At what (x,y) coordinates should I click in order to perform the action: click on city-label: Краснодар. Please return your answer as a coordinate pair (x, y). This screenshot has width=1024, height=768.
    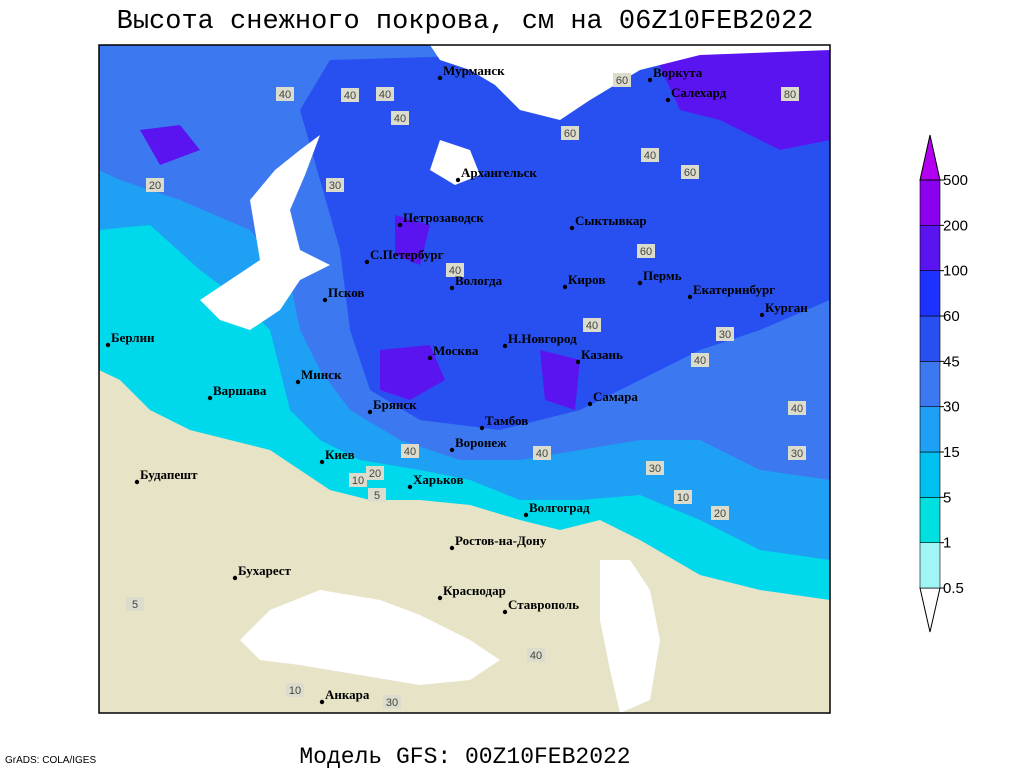
    Looking at the image, I should click on (474, 590).